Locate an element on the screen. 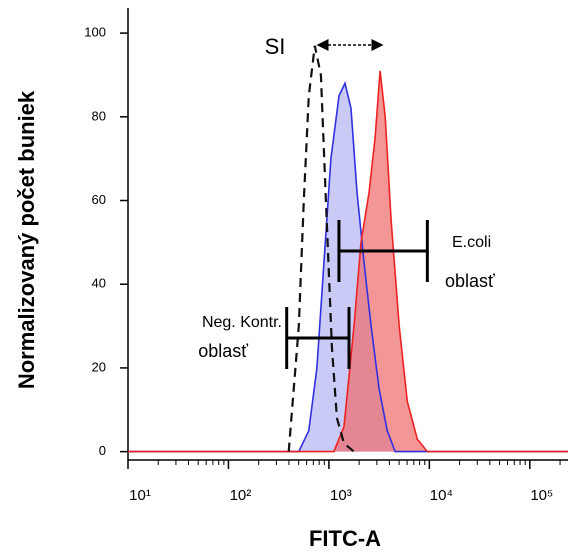 This screenshot has height=553, width=568. x-tick-label: 10² is located at coordinates (241, 495).